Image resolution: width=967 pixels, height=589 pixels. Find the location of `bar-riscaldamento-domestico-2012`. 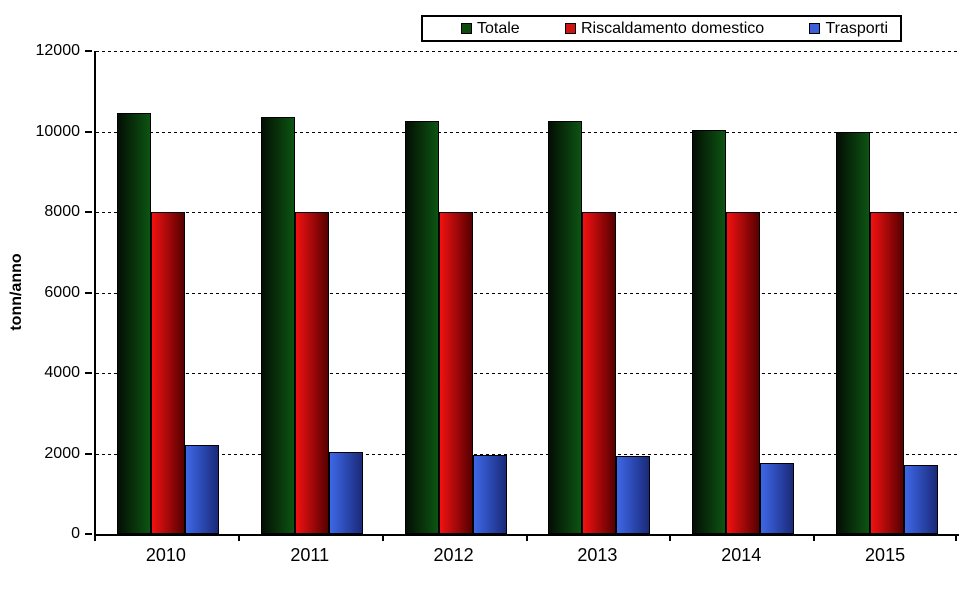

bar-riscaldamento-domestico-2012 is located at coordinates (455, 373).